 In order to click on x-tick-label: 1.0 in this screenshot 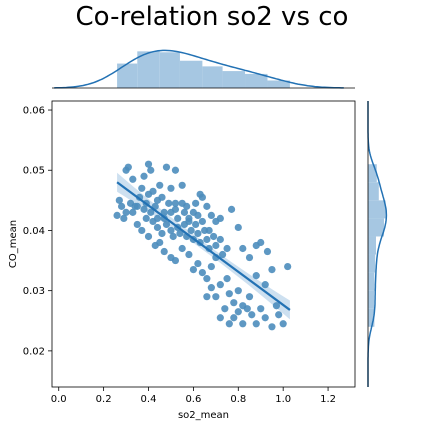, I will do `click(283, 399)`.